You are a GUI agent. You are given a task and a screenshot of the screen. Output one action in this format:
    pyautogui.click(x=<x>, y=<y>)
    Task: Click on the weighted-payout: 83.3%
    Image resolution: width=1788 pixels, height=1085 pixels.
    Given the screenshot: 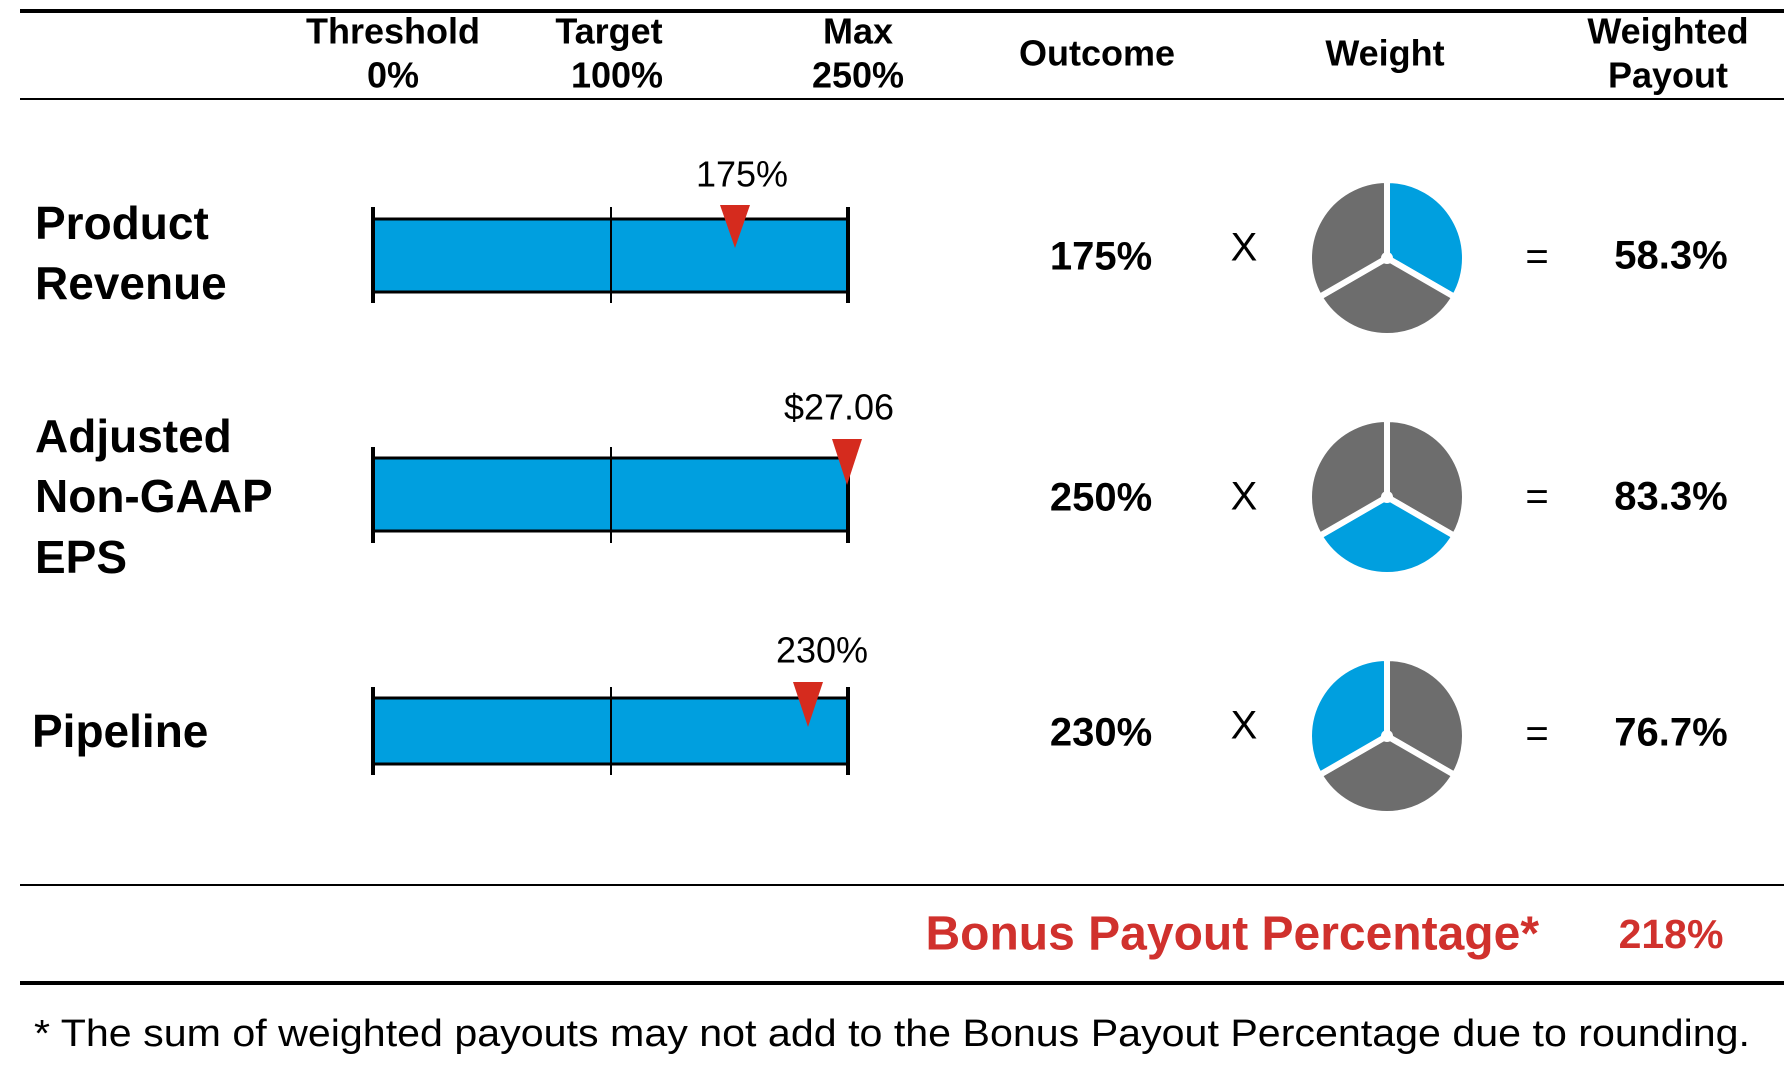 What is the action you would take?
    pyautogui.click(x=1670, y=497)
    